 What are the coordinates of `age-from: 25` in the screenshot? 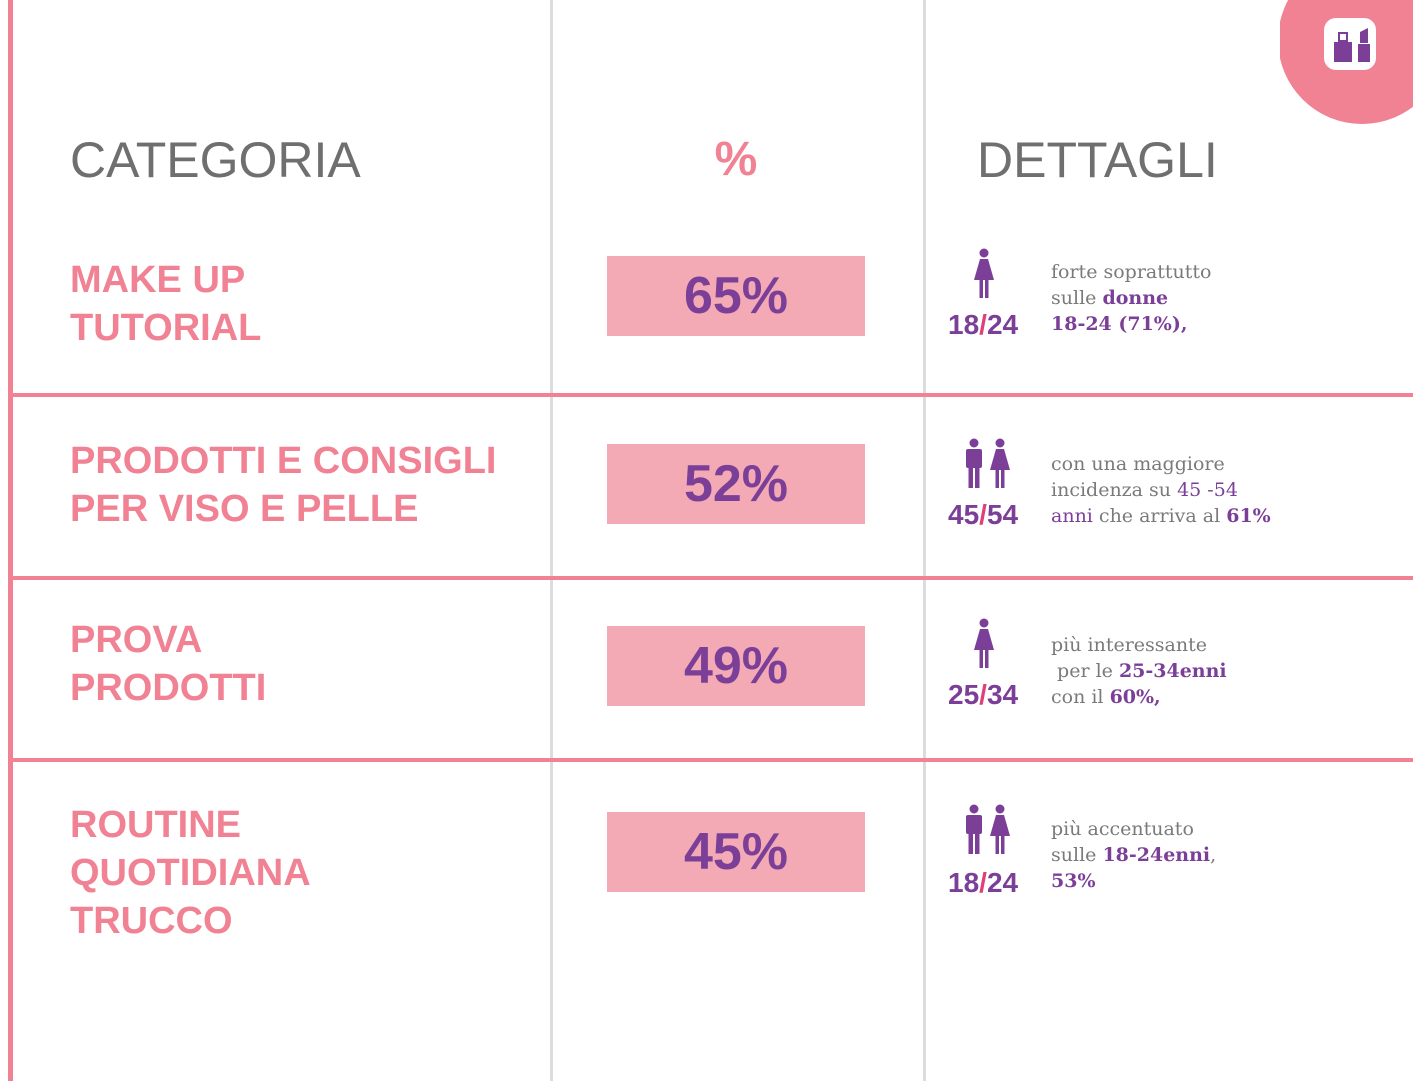 It's located at (964, 694).